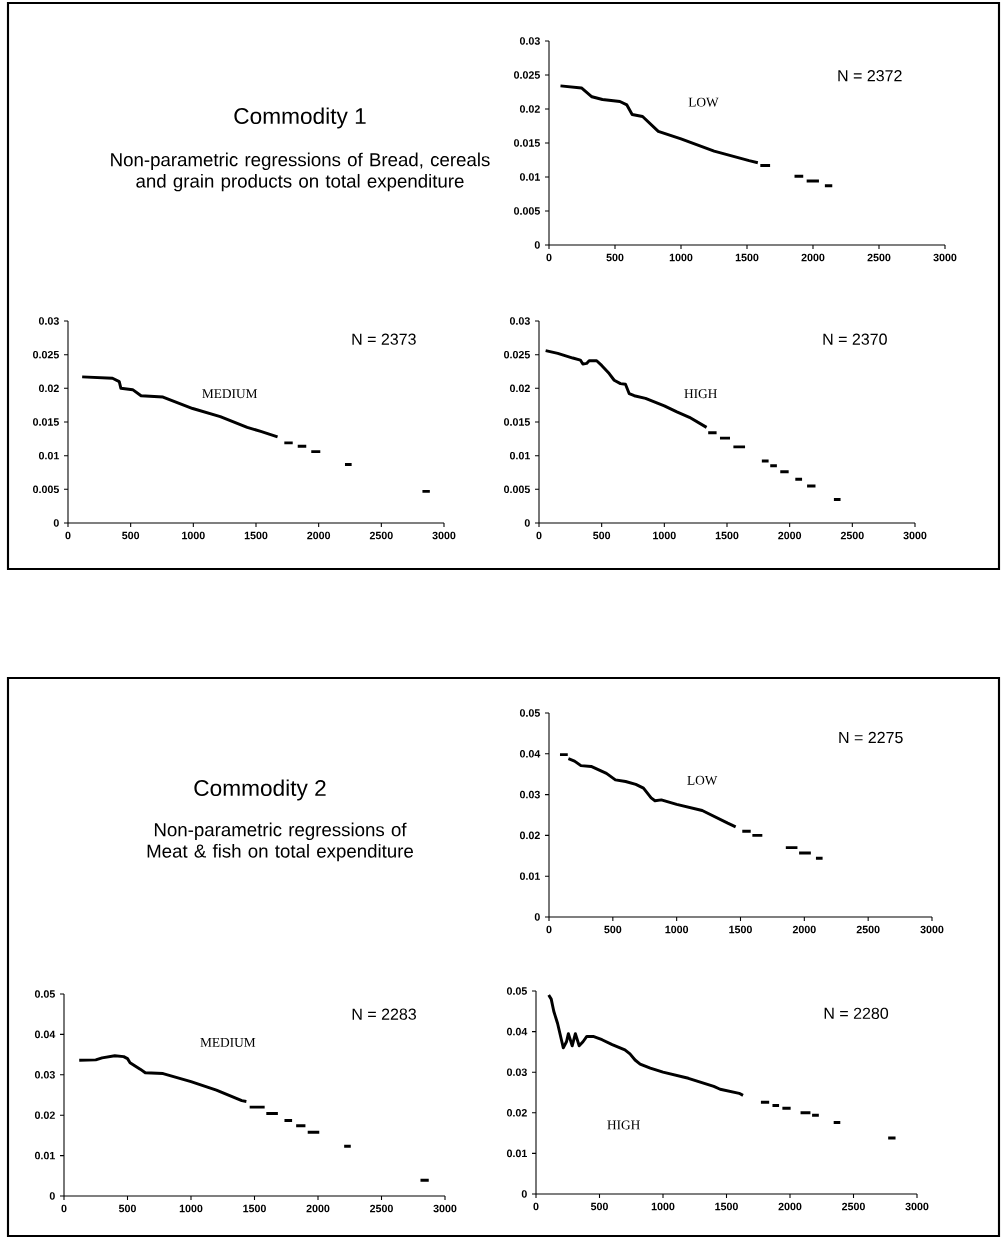  Describe the element at coordinates (856, 1013) in the screenshot. I see `annotation: N = 2280` at that location.